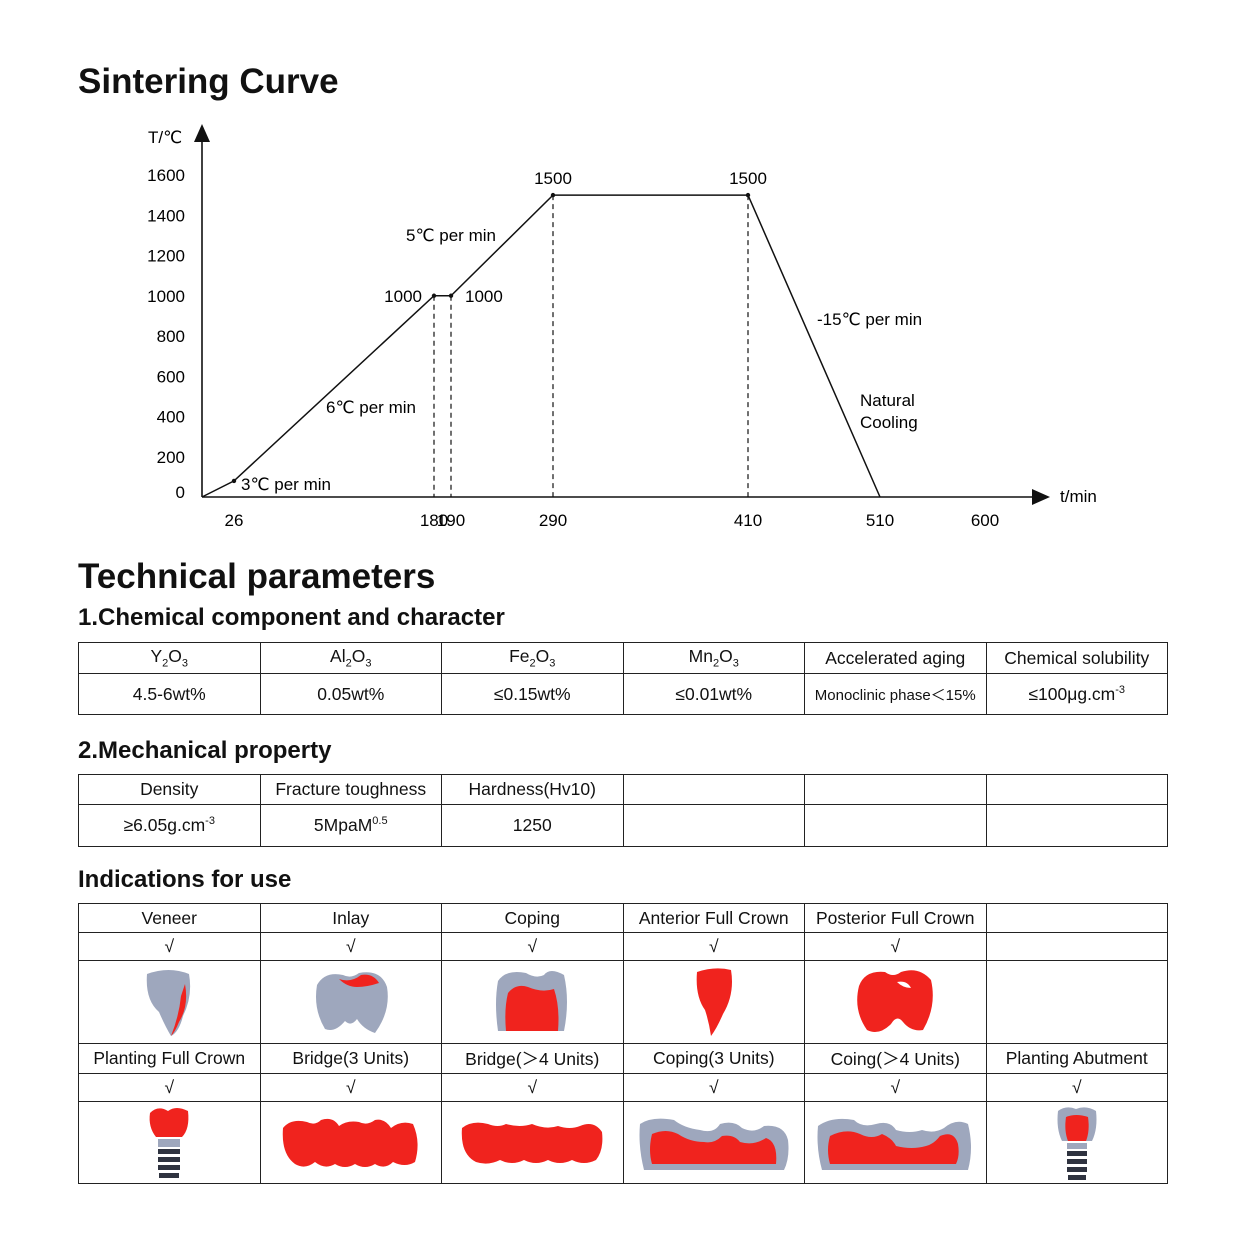  I want to click on x-tick-label: 290, so click(553, 520).